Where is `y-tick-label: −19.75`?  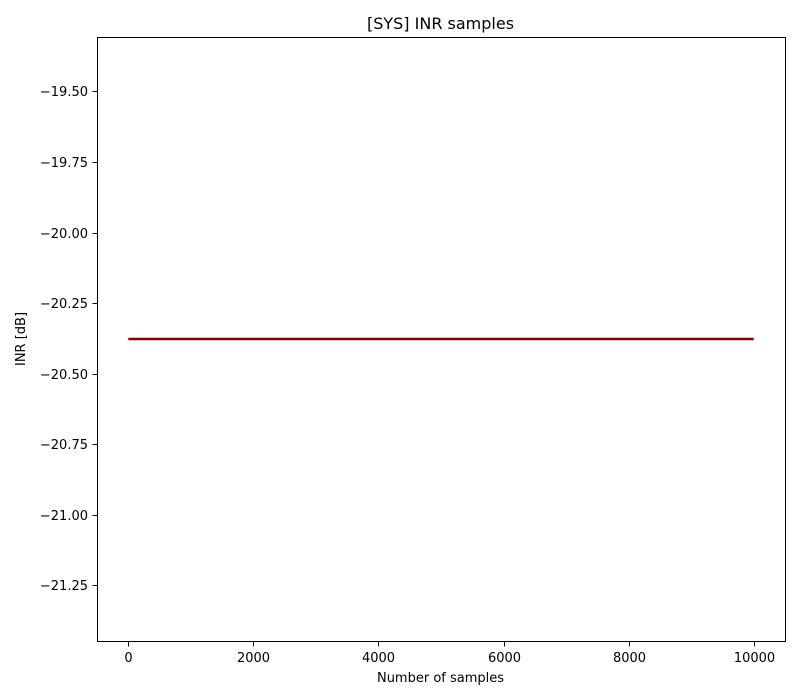 y-tick-label: −19.75 is located at coordinates (64, 163).